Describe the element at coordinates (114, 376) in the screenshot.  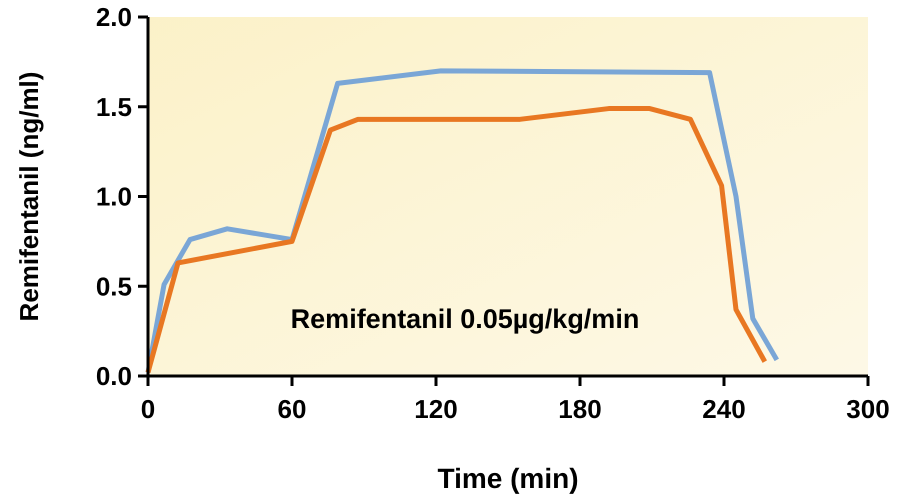
I see `y-tick-label: 0.0` at that location.